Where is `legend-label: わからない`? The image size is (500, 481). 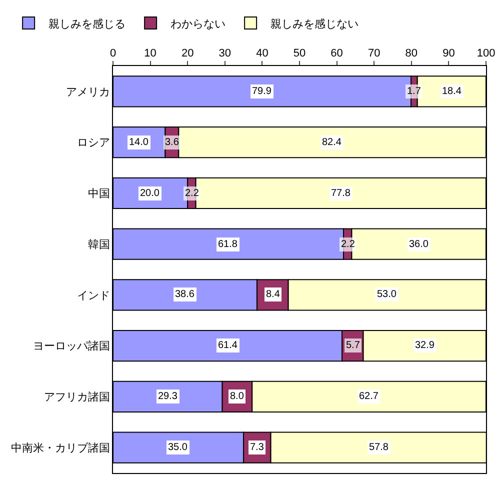 legend-label: わからない is located at coordinates (198, 24).